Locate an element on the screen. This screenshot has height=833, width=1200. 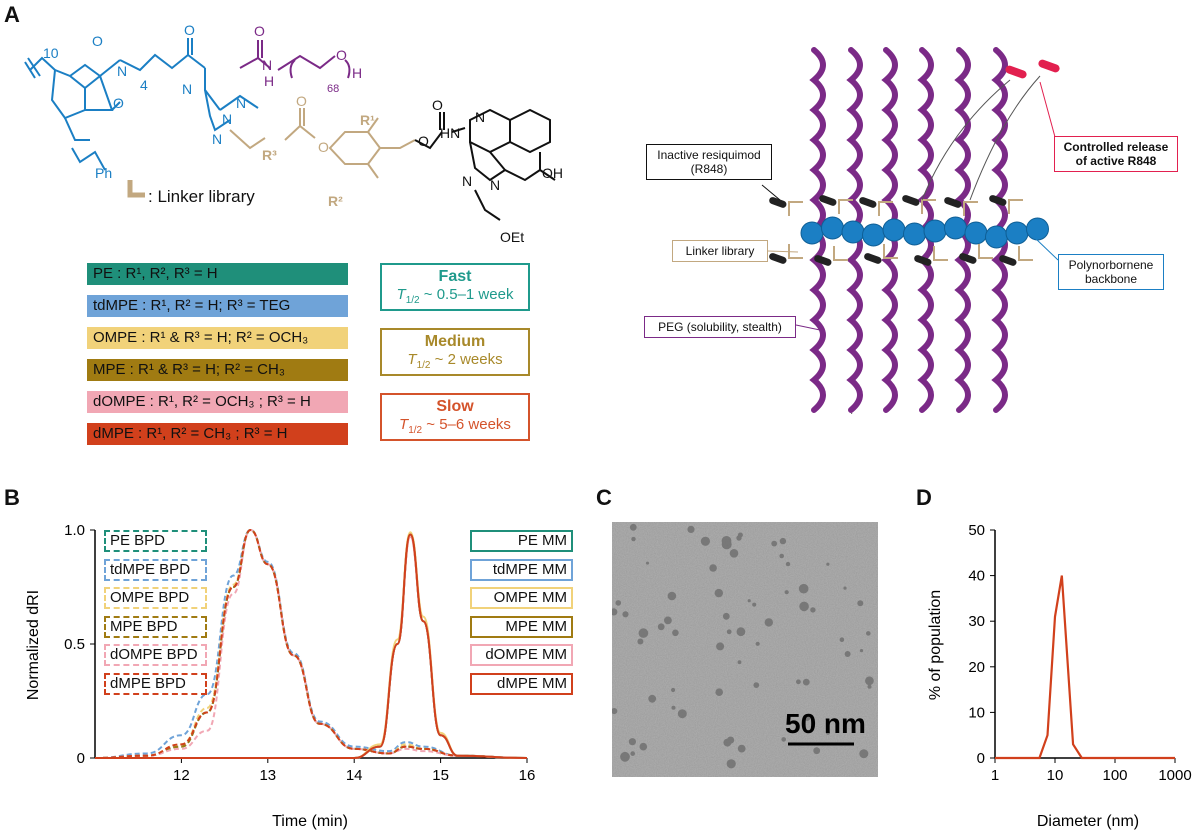
label-h2: H is located at coordinates (357, 73).